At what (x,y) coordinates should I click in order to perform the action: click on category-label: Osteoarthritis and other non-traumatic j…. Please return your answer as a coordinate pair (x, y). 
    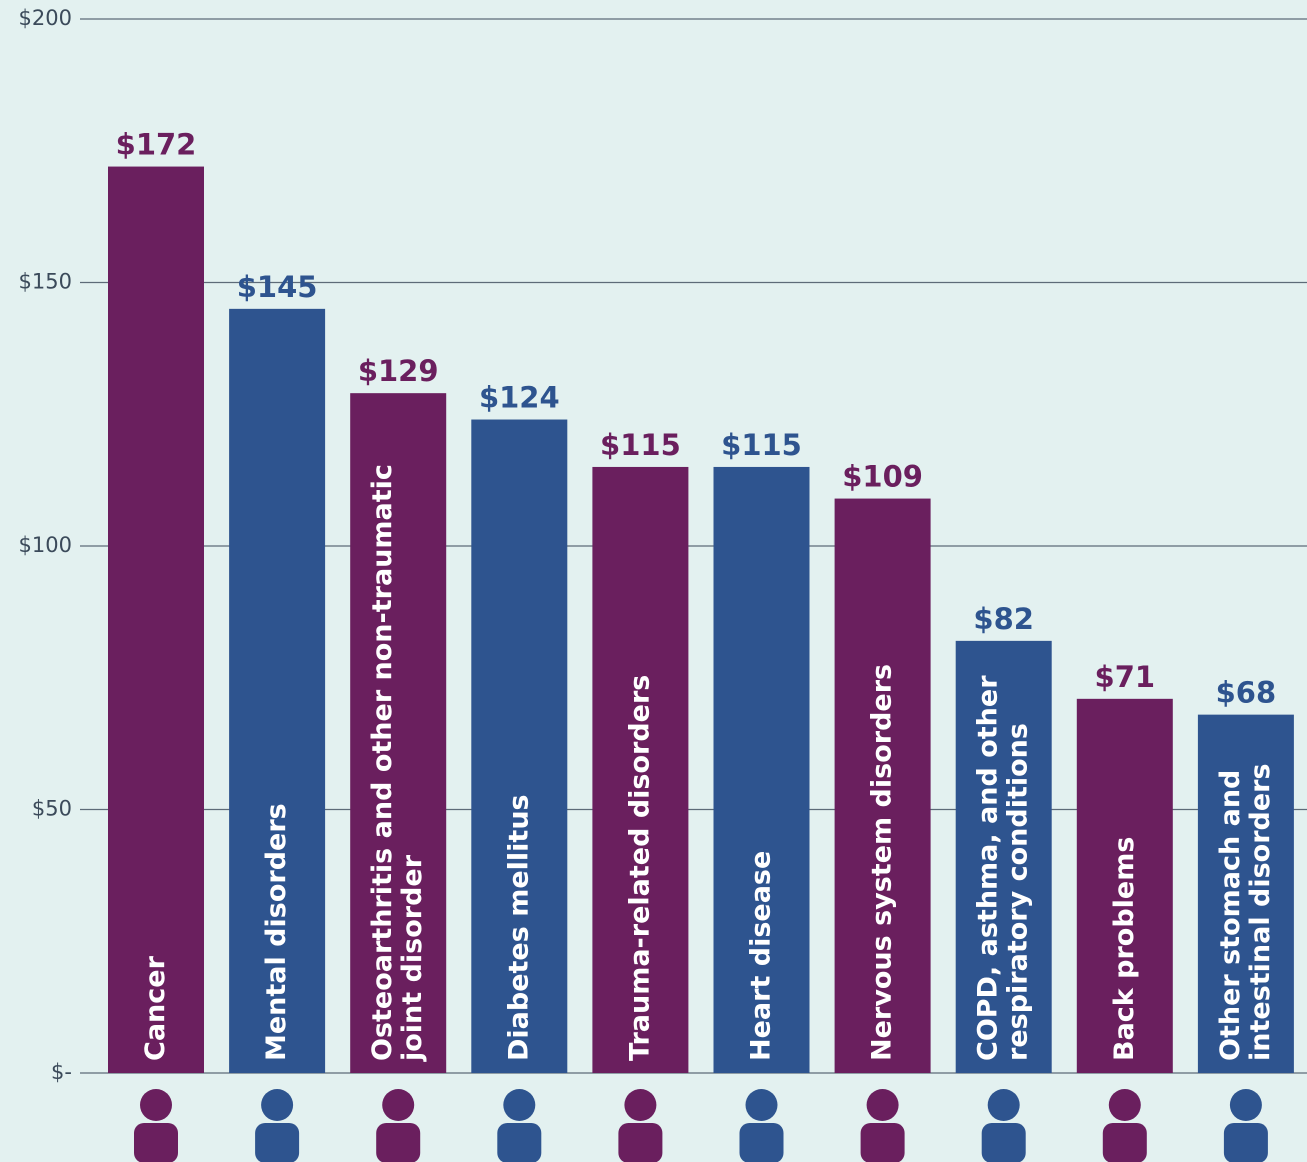
    Looking at the image, I should click on (397, 758).